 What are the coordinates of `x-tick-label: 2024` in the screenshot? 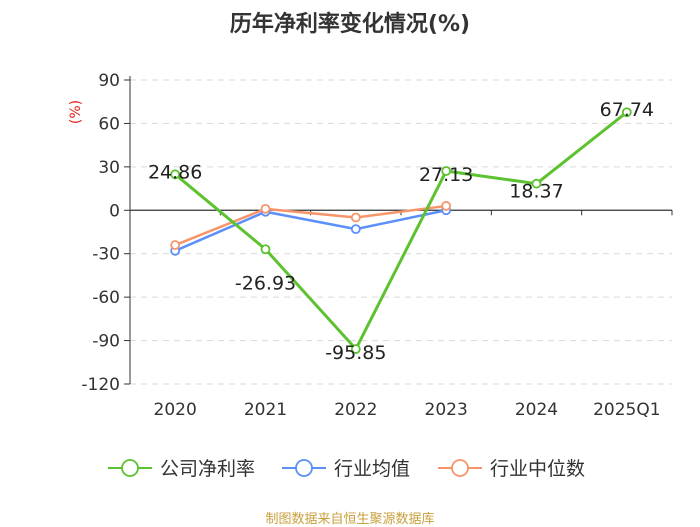 It's located at (536, 410).